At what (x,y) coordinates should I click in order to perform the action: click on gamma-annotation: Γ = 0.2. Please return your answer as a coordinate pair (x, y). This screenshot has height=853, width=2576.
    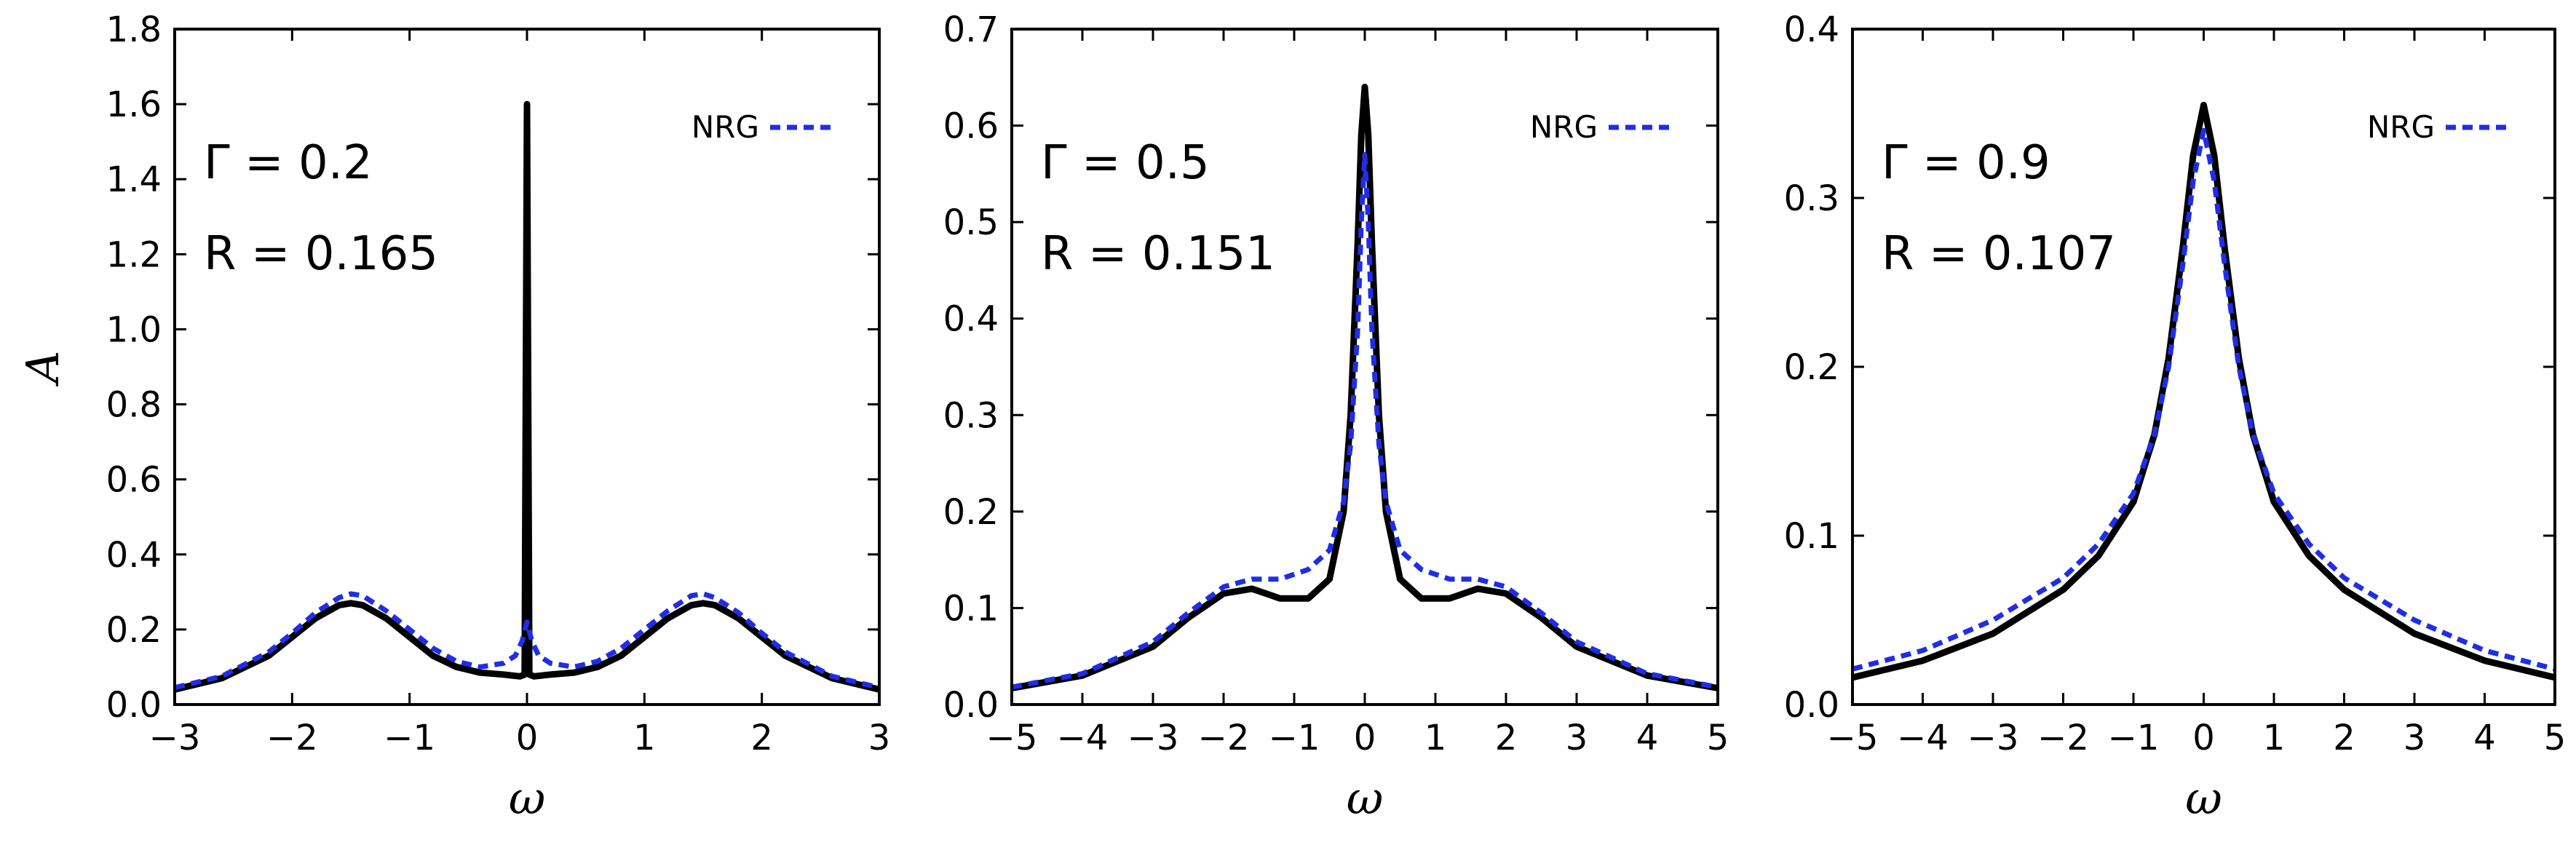
    Looking at the image, I should click on (288, 163).